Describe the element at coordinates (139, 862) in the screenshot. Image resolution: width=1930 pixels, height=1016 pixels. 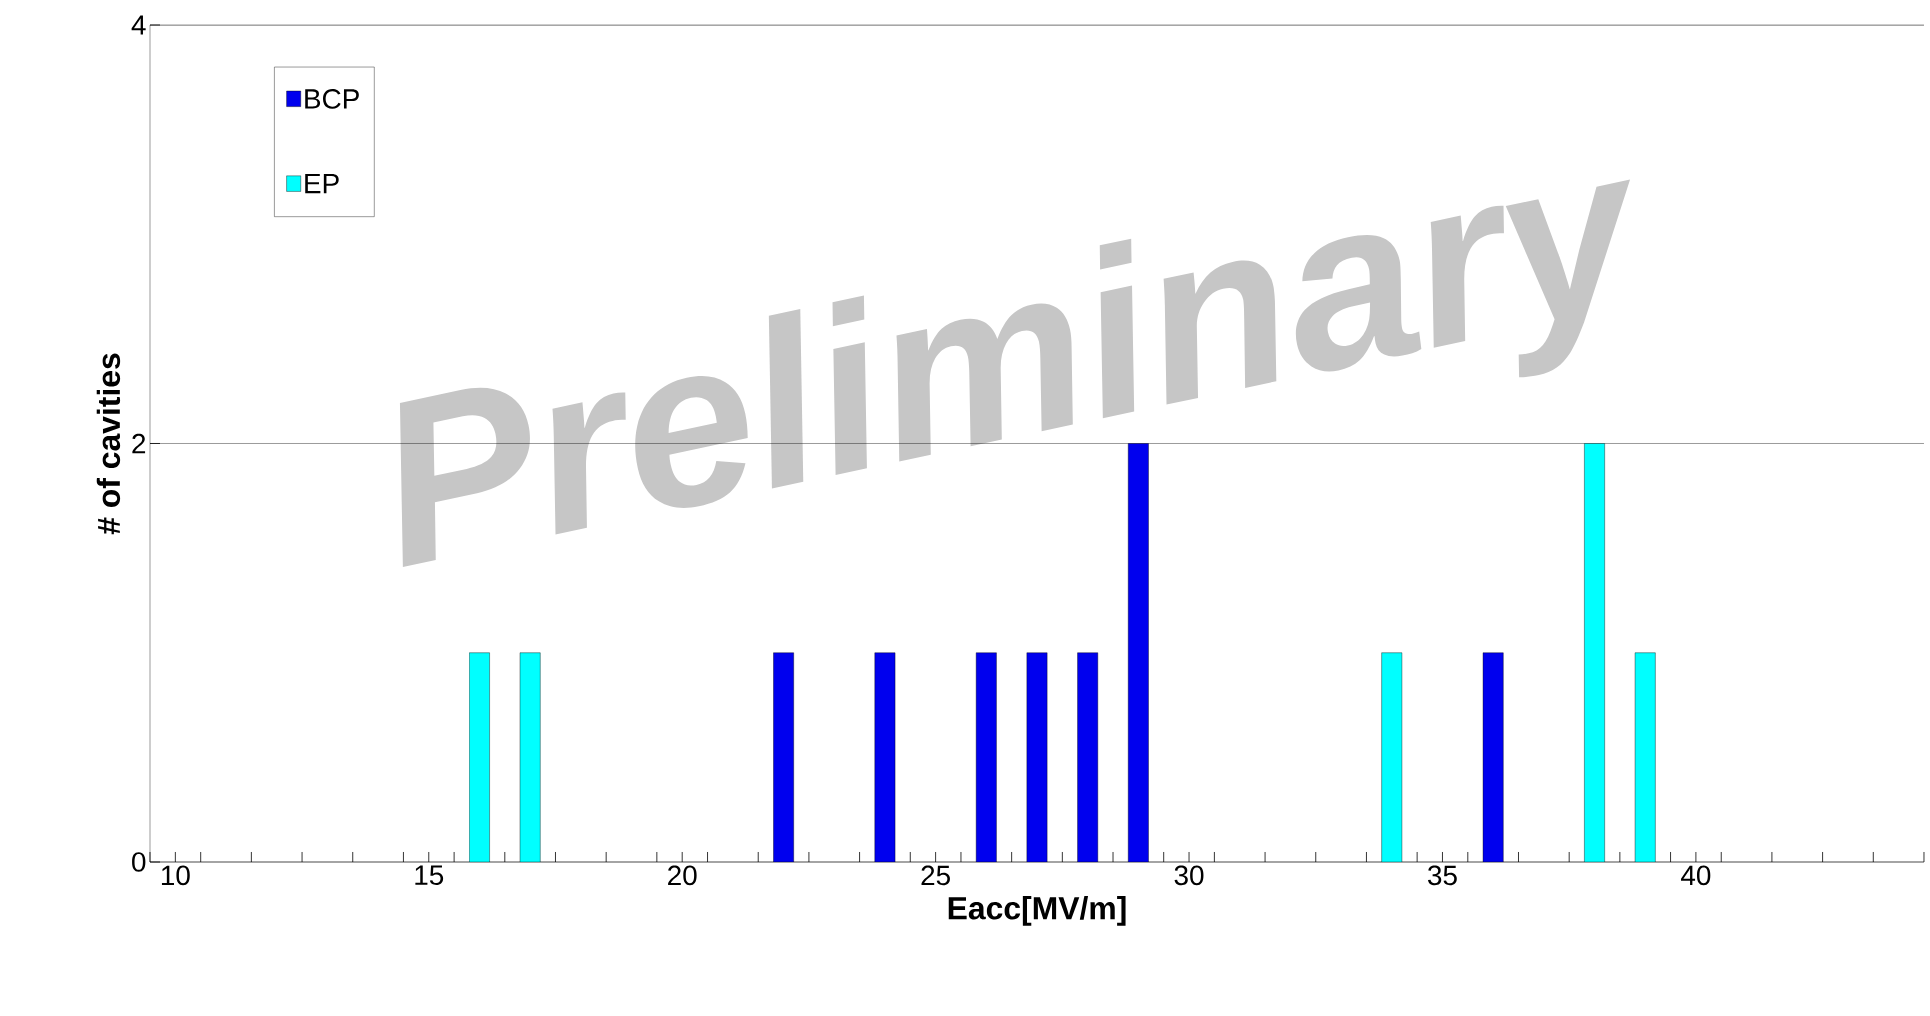
I see `y-tick-label: 0` at that location.